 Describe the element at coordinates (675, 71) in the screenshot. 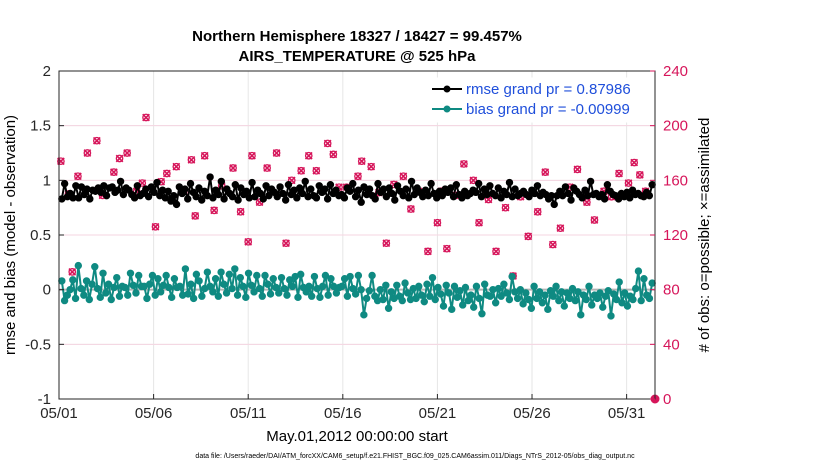

I see `y-right-tick-label: 240` at that location.